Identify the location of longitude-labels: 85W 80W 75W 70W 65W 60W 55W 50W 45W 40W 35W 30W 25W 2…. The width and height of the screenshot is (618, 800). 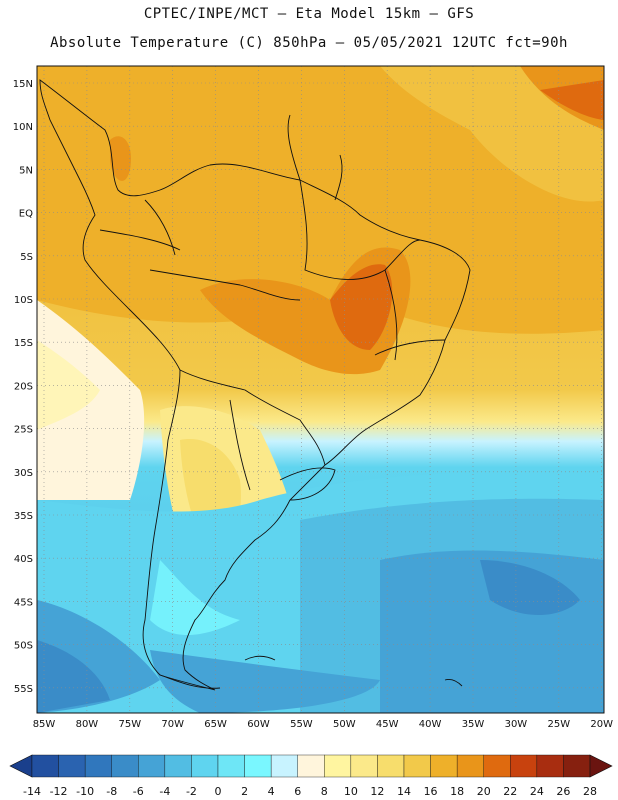
(323, 724).